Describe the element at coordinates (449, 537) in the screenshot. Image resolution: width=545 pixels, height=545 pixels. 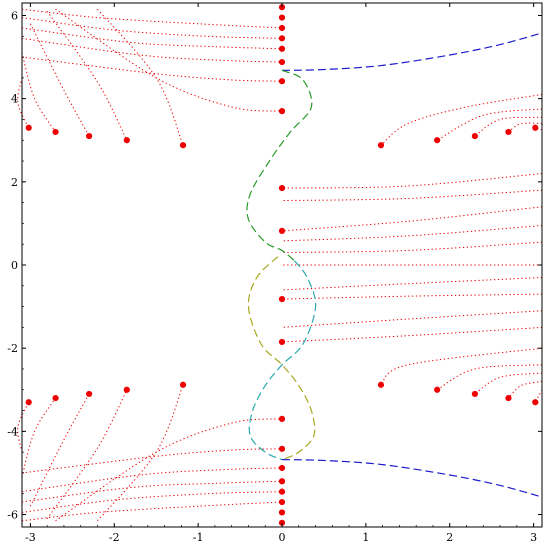
I see `x-tick-label-5: 2` at that location.